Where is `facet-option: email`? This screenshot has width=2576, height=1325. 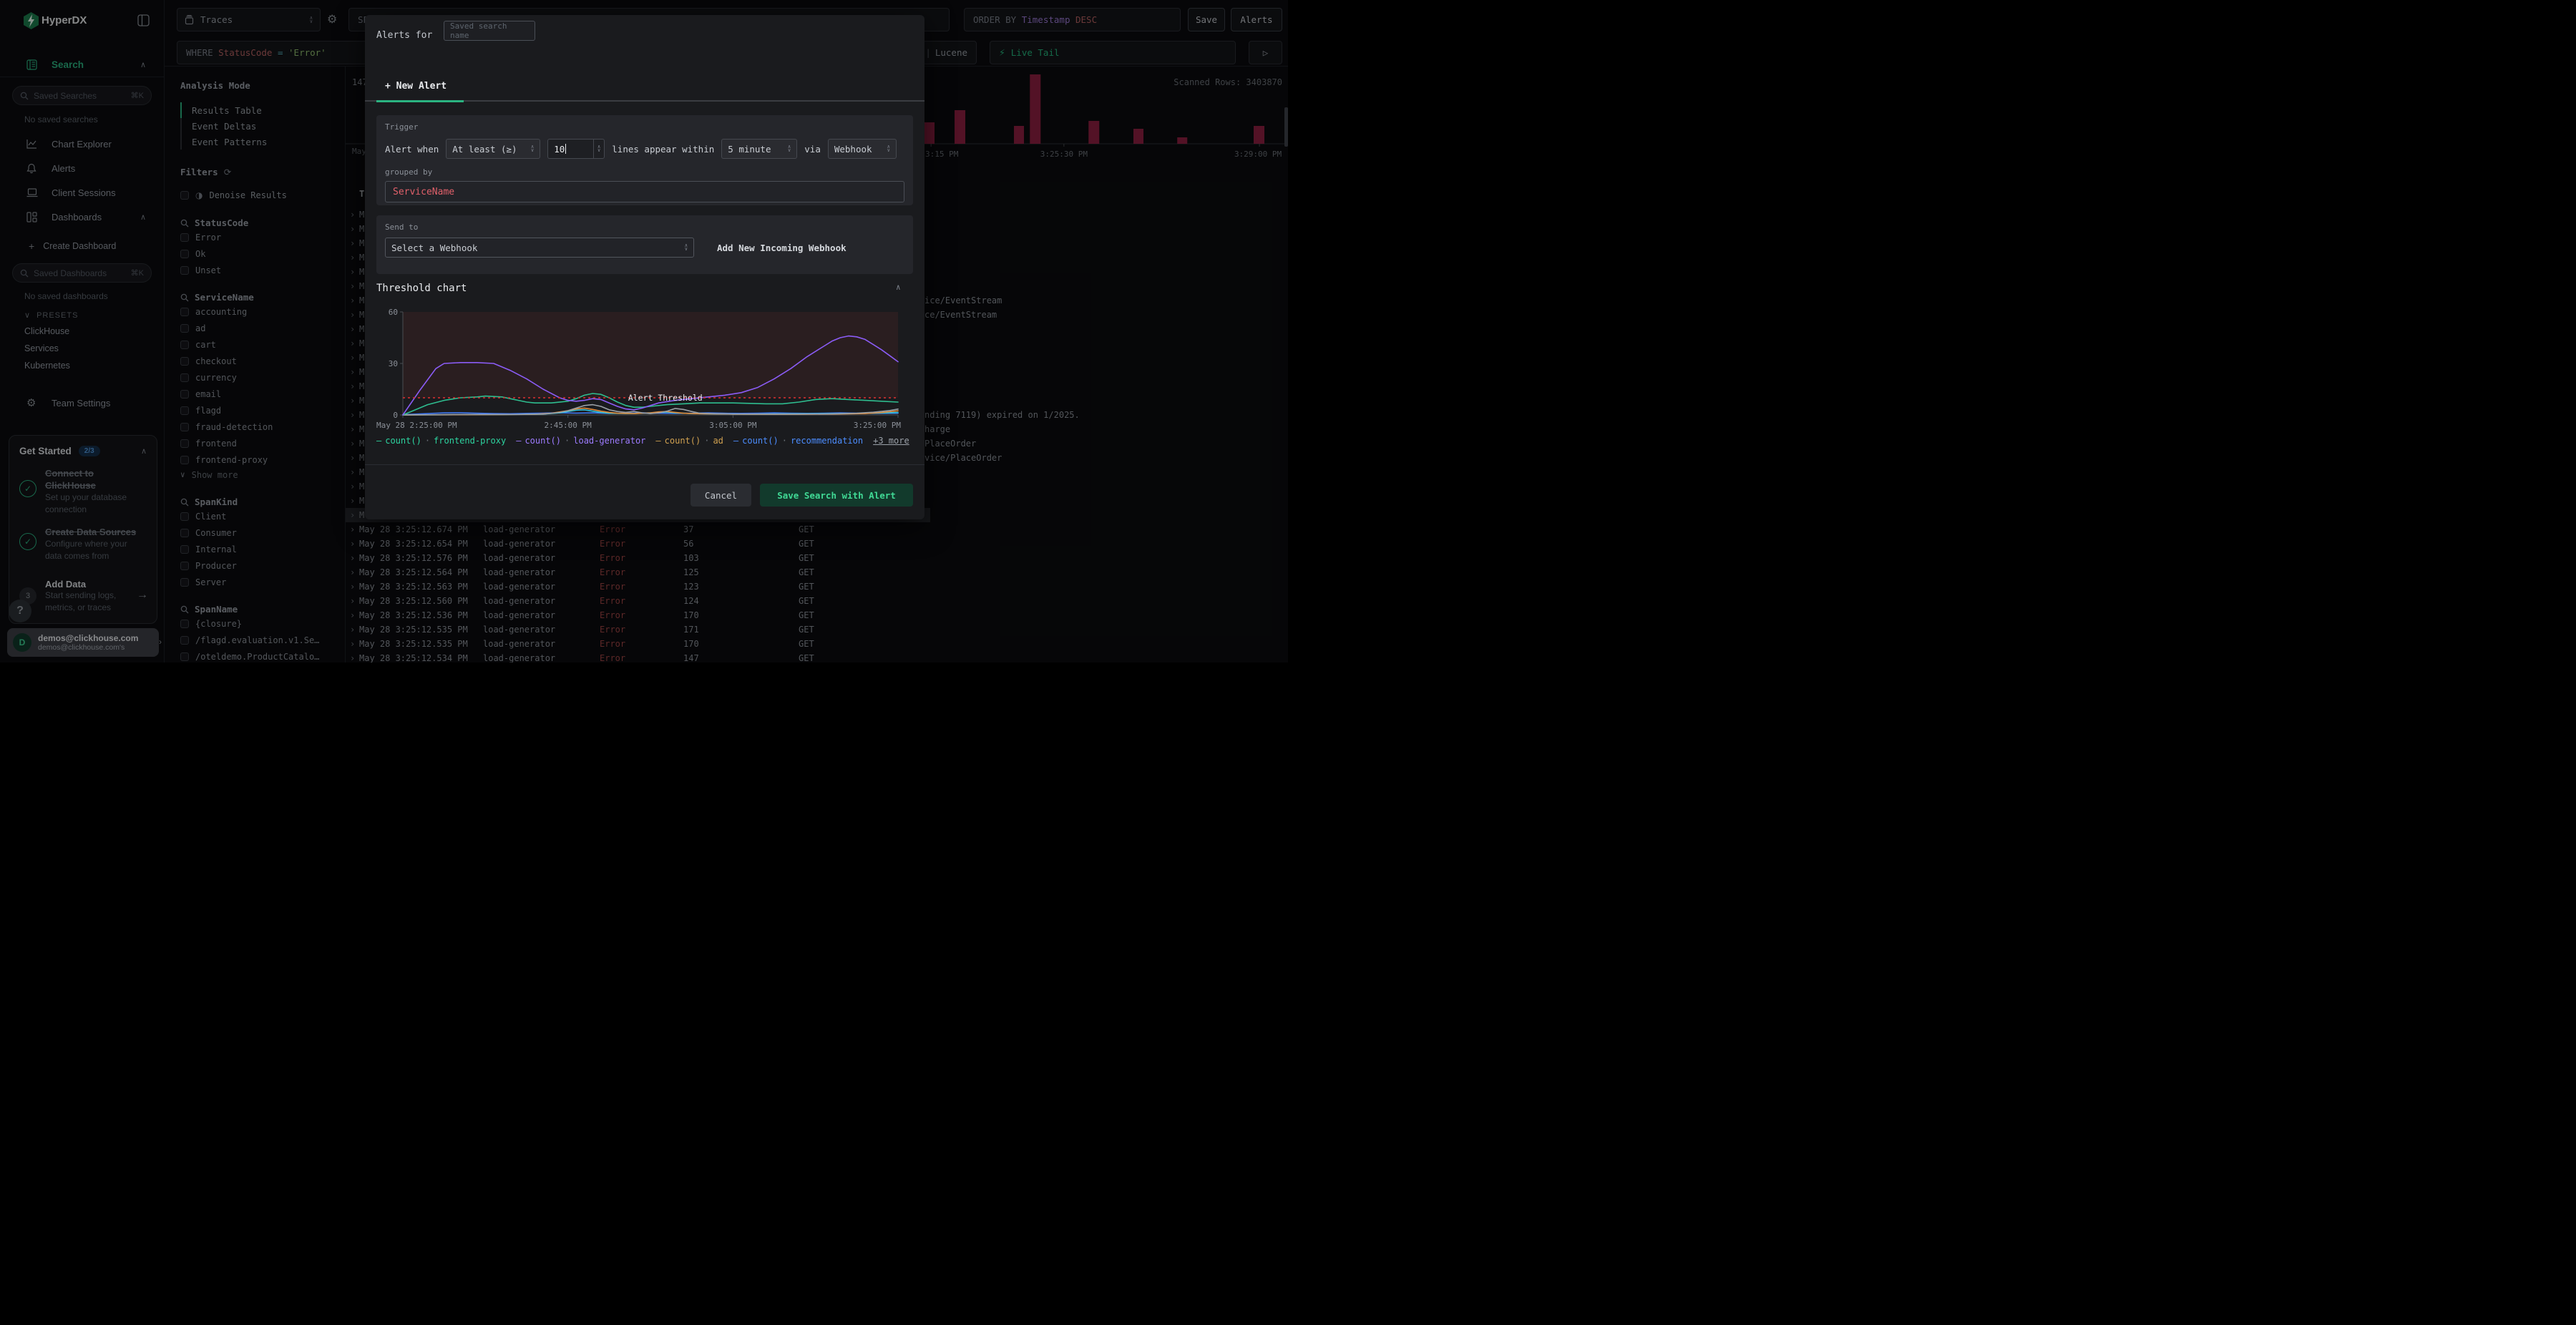 facet-option: email is located at coordinates (262, 394).